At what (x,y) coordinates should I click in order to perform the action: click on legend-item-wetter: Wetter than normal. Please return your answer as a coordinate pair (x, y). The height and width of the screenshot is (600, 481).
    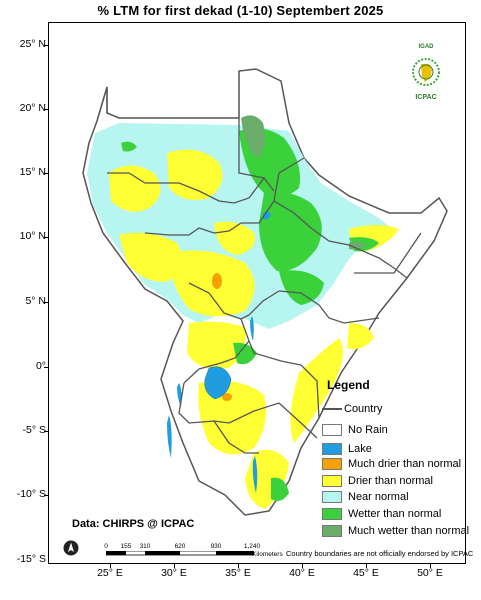
    Looking at the image, I should click on (381, 514).